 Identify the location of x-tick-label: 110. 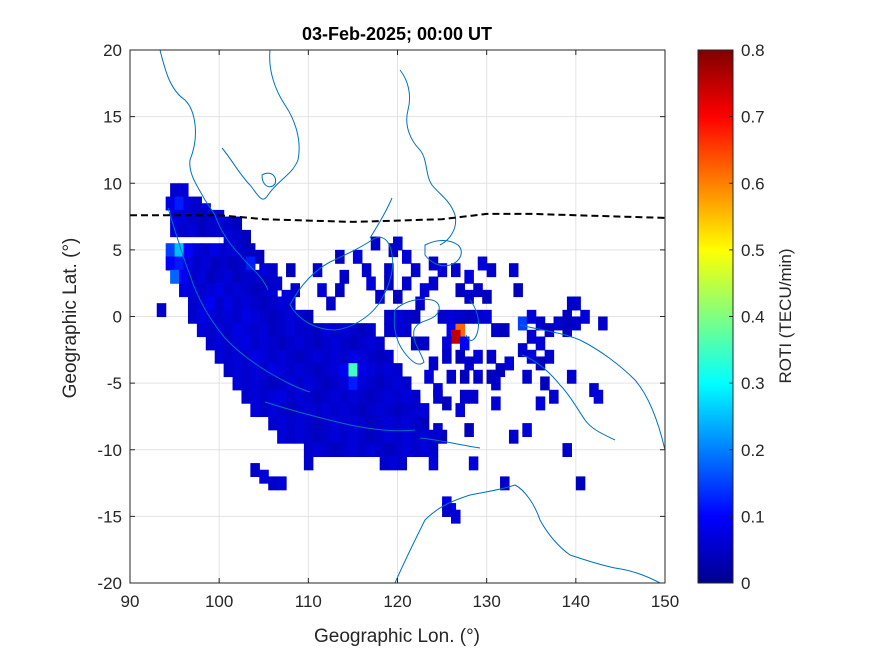
(308, 601).